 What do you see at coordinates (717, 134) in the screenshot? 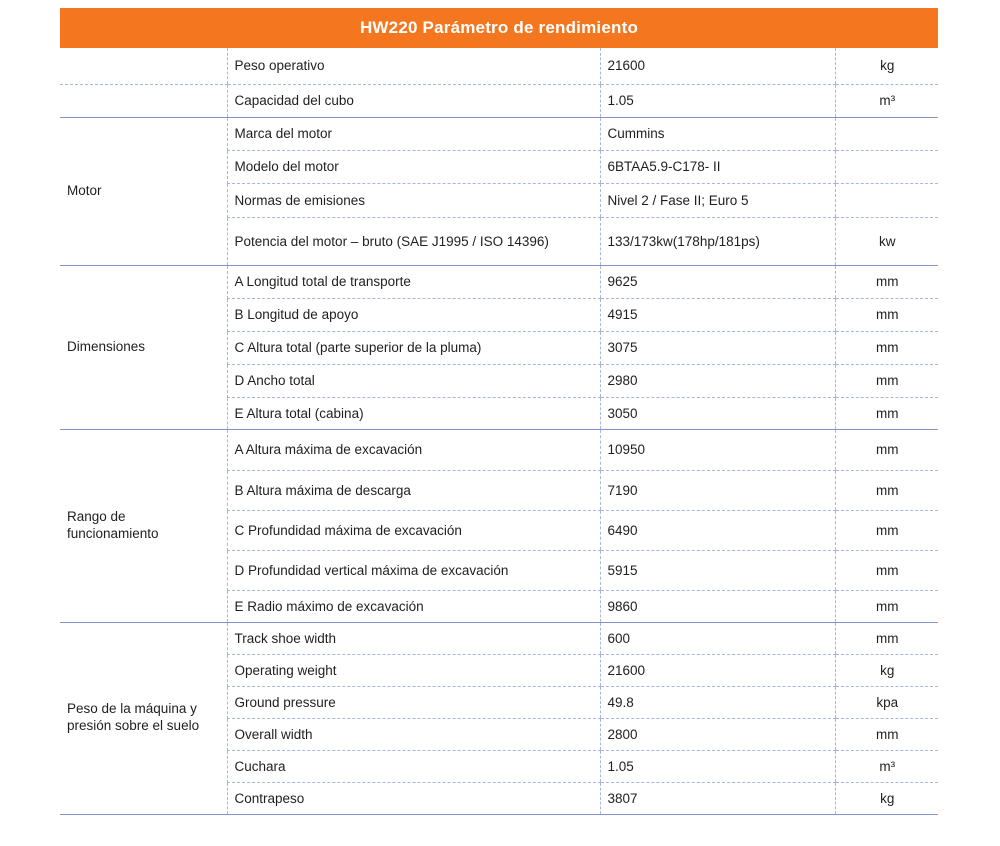
I see `value-cell: Cummins` at bounding box center [717, 134].